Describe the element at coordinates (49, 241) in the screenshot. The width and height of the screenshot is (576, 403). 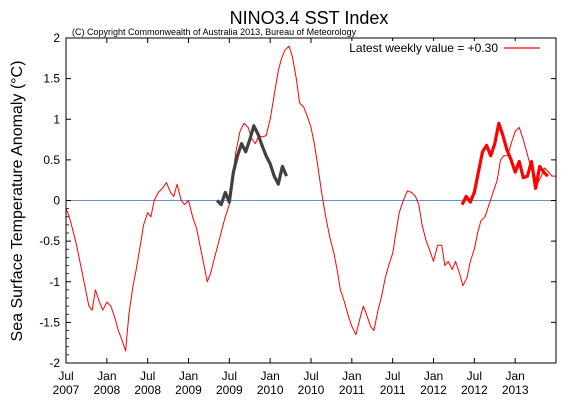
I see `y-tick-label: -0.5` at that location.